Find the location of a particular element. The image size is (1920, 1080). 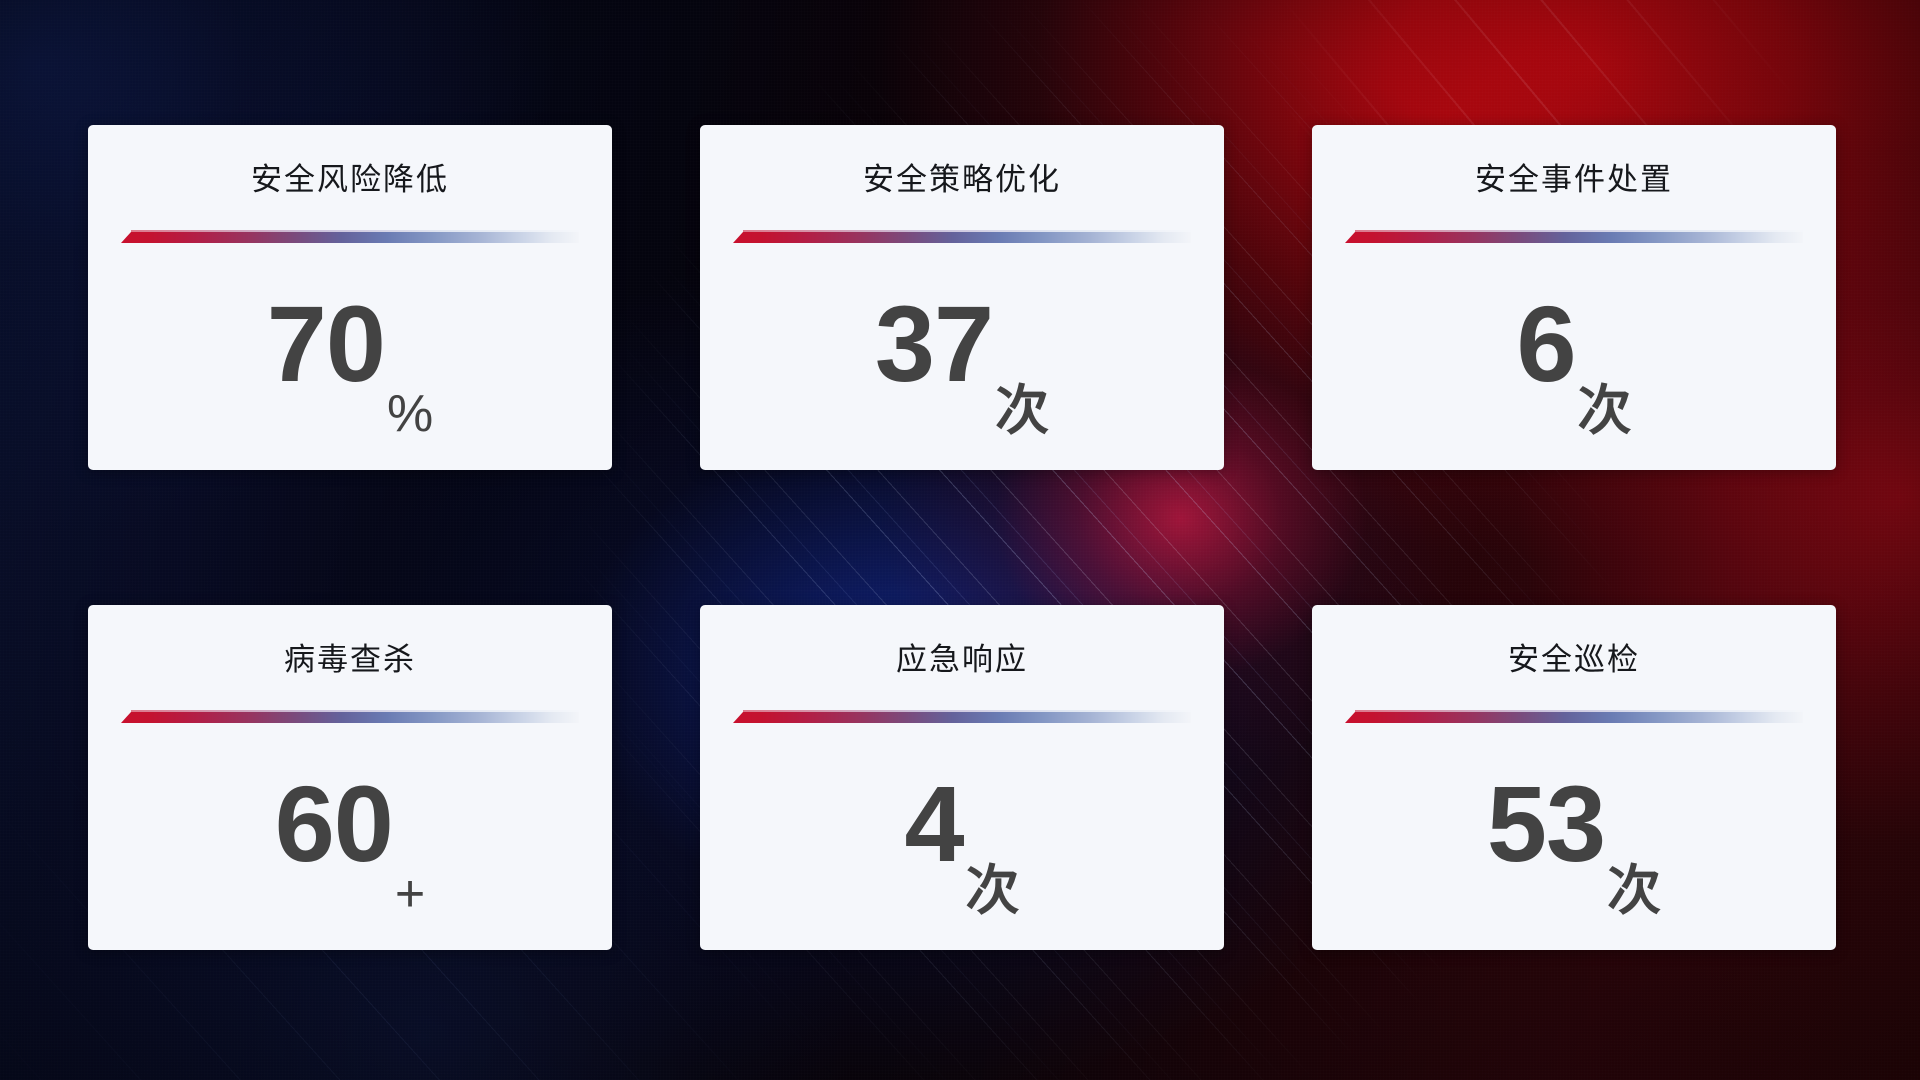

metric-value: 4 次 is located at coordinates (962, 837).